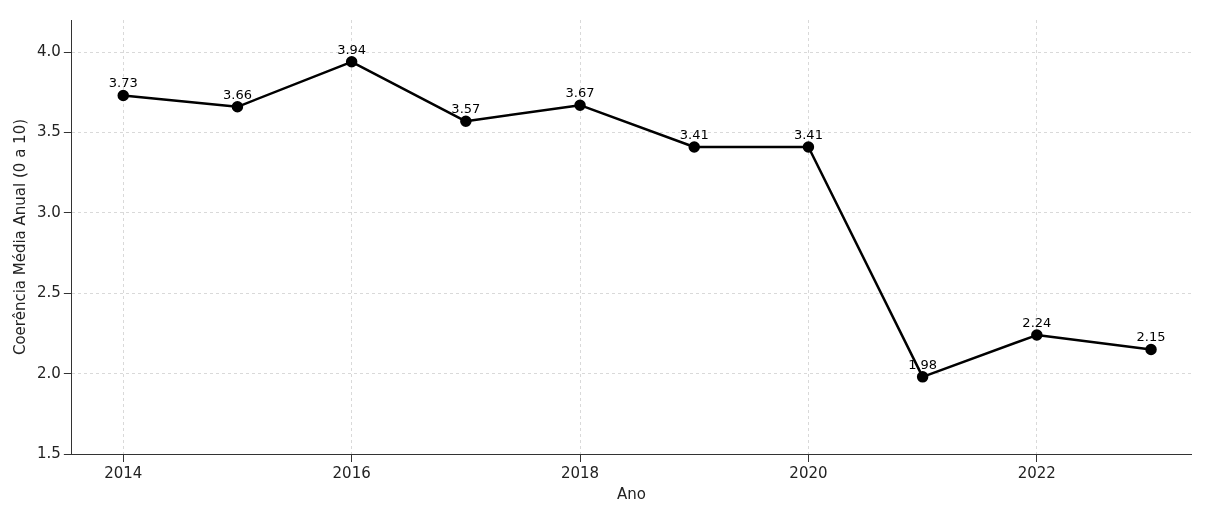 The width and height of the screenshot is (1206, 512). Describe the element at coordinates (1036, 472) in the screenshot. I see `x-tick-label: 2022` at that location.